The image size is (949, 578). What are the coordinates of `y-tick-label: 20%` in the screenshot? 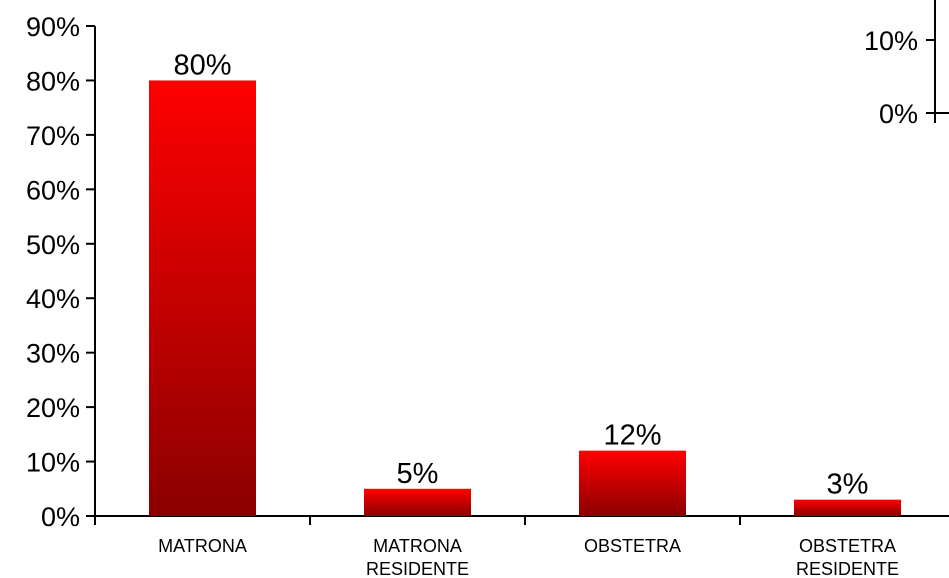 It's located at (53, 408).